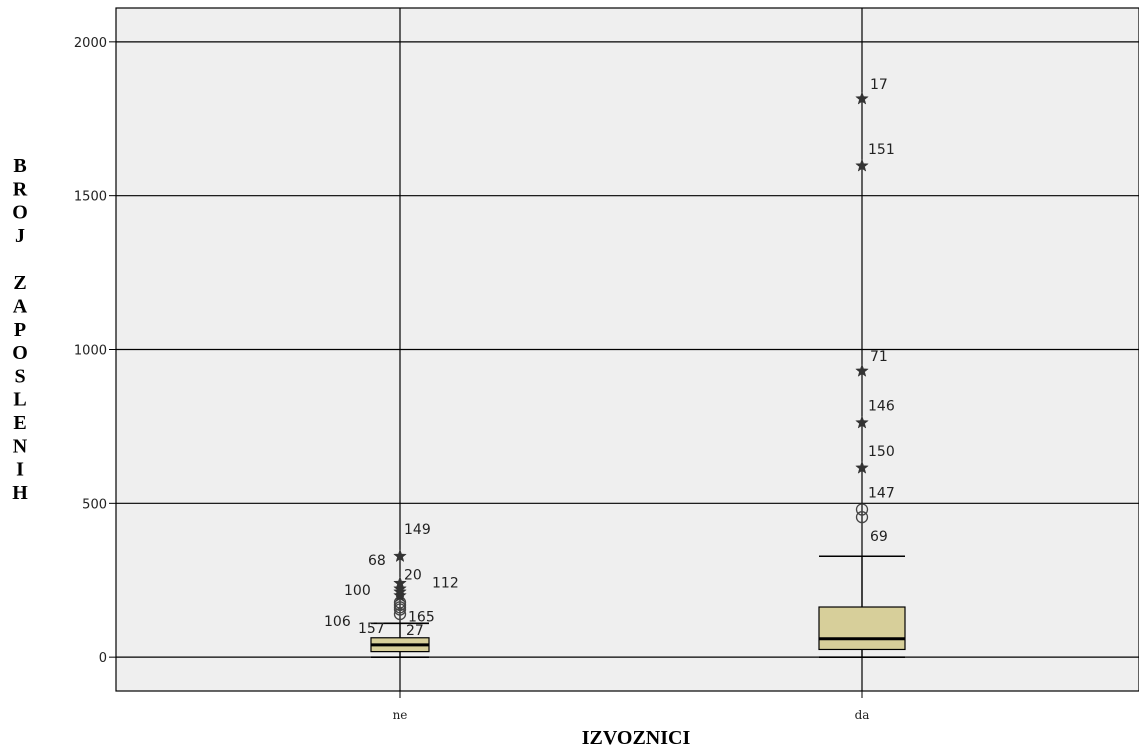  What do you see at coordinates (90, 351) in the screenshot?
I see `y-tick-label: 1000` at bounding box center [90, 351].